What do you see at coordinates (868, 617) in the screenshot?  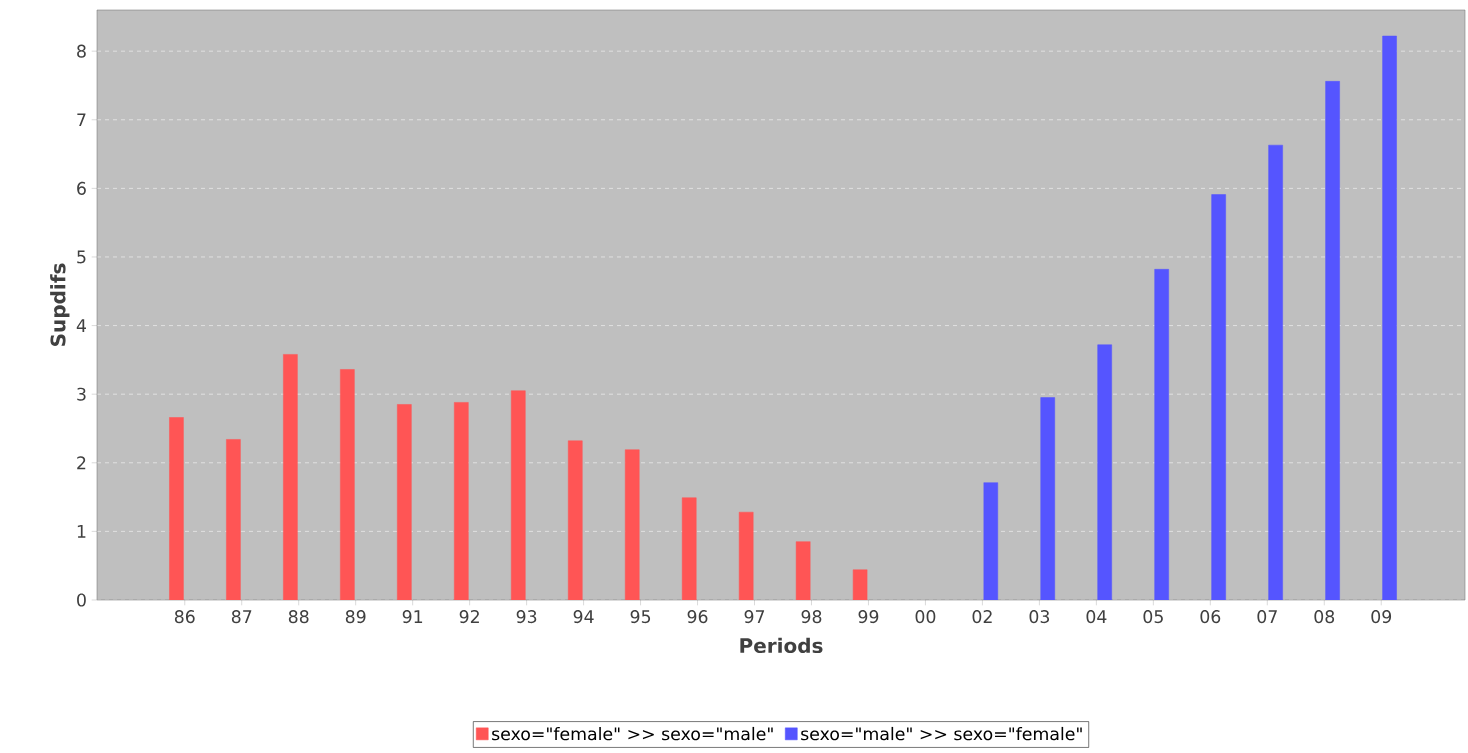 I see `x-tick-label: 99` at bounding box center [868, 617].